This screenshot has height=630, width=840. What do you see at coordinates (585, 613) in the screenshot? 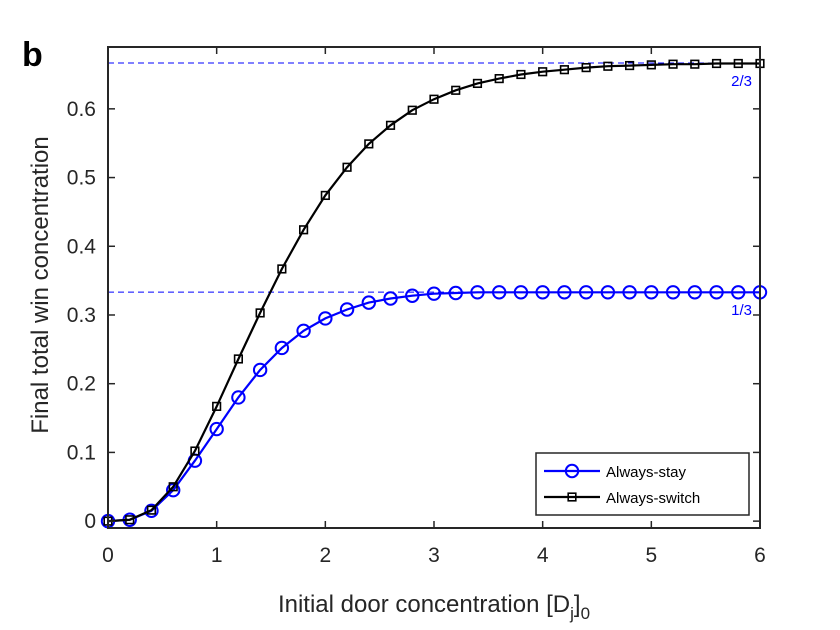
I see `x-axis-label-sub2: 0` at bounding box center [585, 613].